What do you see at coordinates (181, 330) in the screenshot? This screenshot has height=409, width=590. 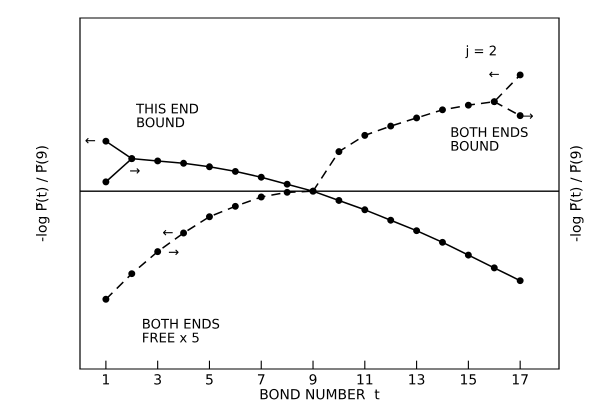 I see `text: BOTH ENDS FREE x 5` at bounding box center [181, 330].